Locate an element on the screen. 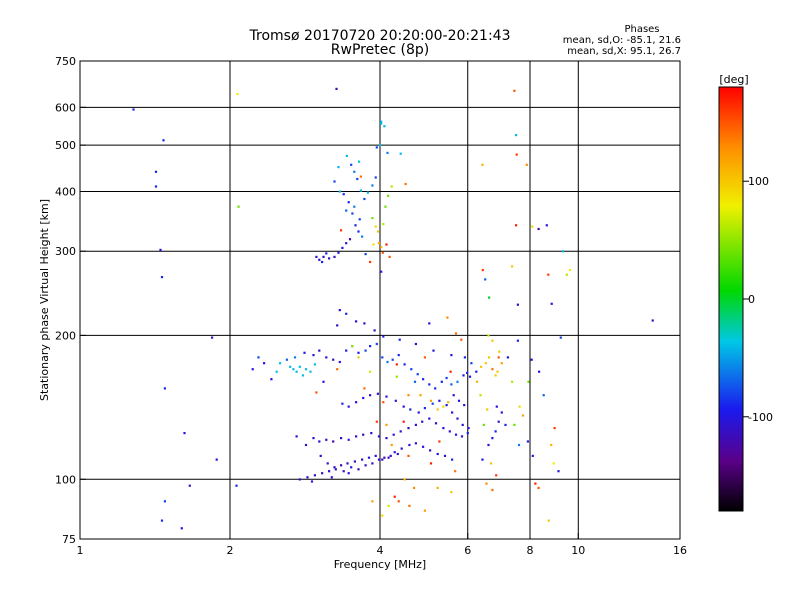 The image size is (800, 600). colorbar is located at coordinates (731, 299).